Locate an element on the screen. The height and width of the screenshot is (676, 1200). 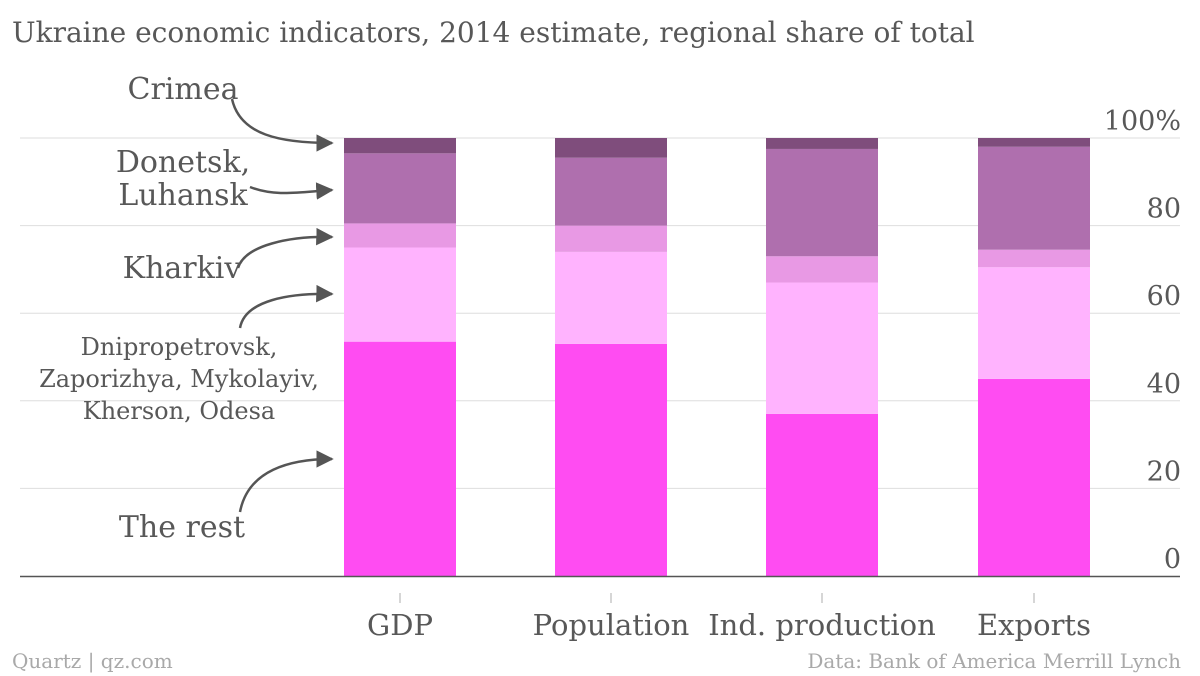
bar-ind-production-kharkiv is located at coordinates (822, 269).